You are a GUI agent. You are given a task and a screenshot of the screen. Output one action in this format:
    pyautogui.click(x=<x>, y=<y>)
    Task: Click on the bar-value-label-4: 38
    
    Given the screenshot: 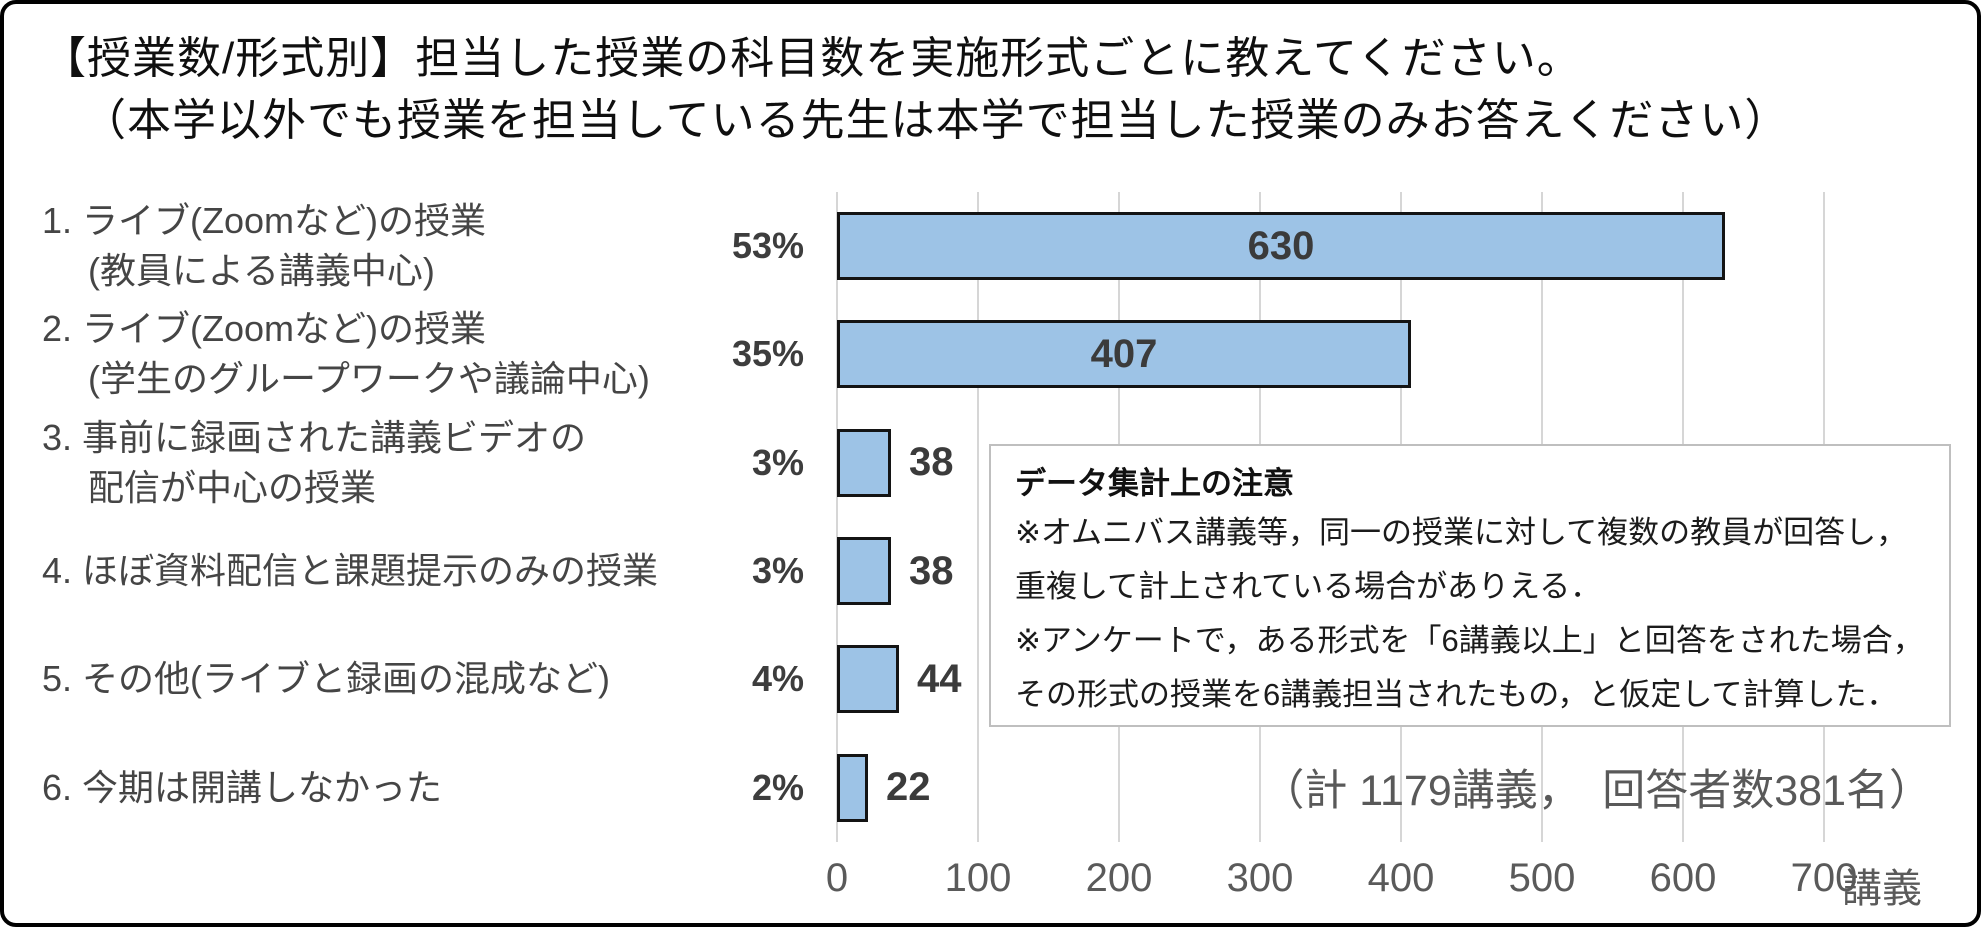 What is the action you would take?
    pyautogui.click(x=931, y=570)
    